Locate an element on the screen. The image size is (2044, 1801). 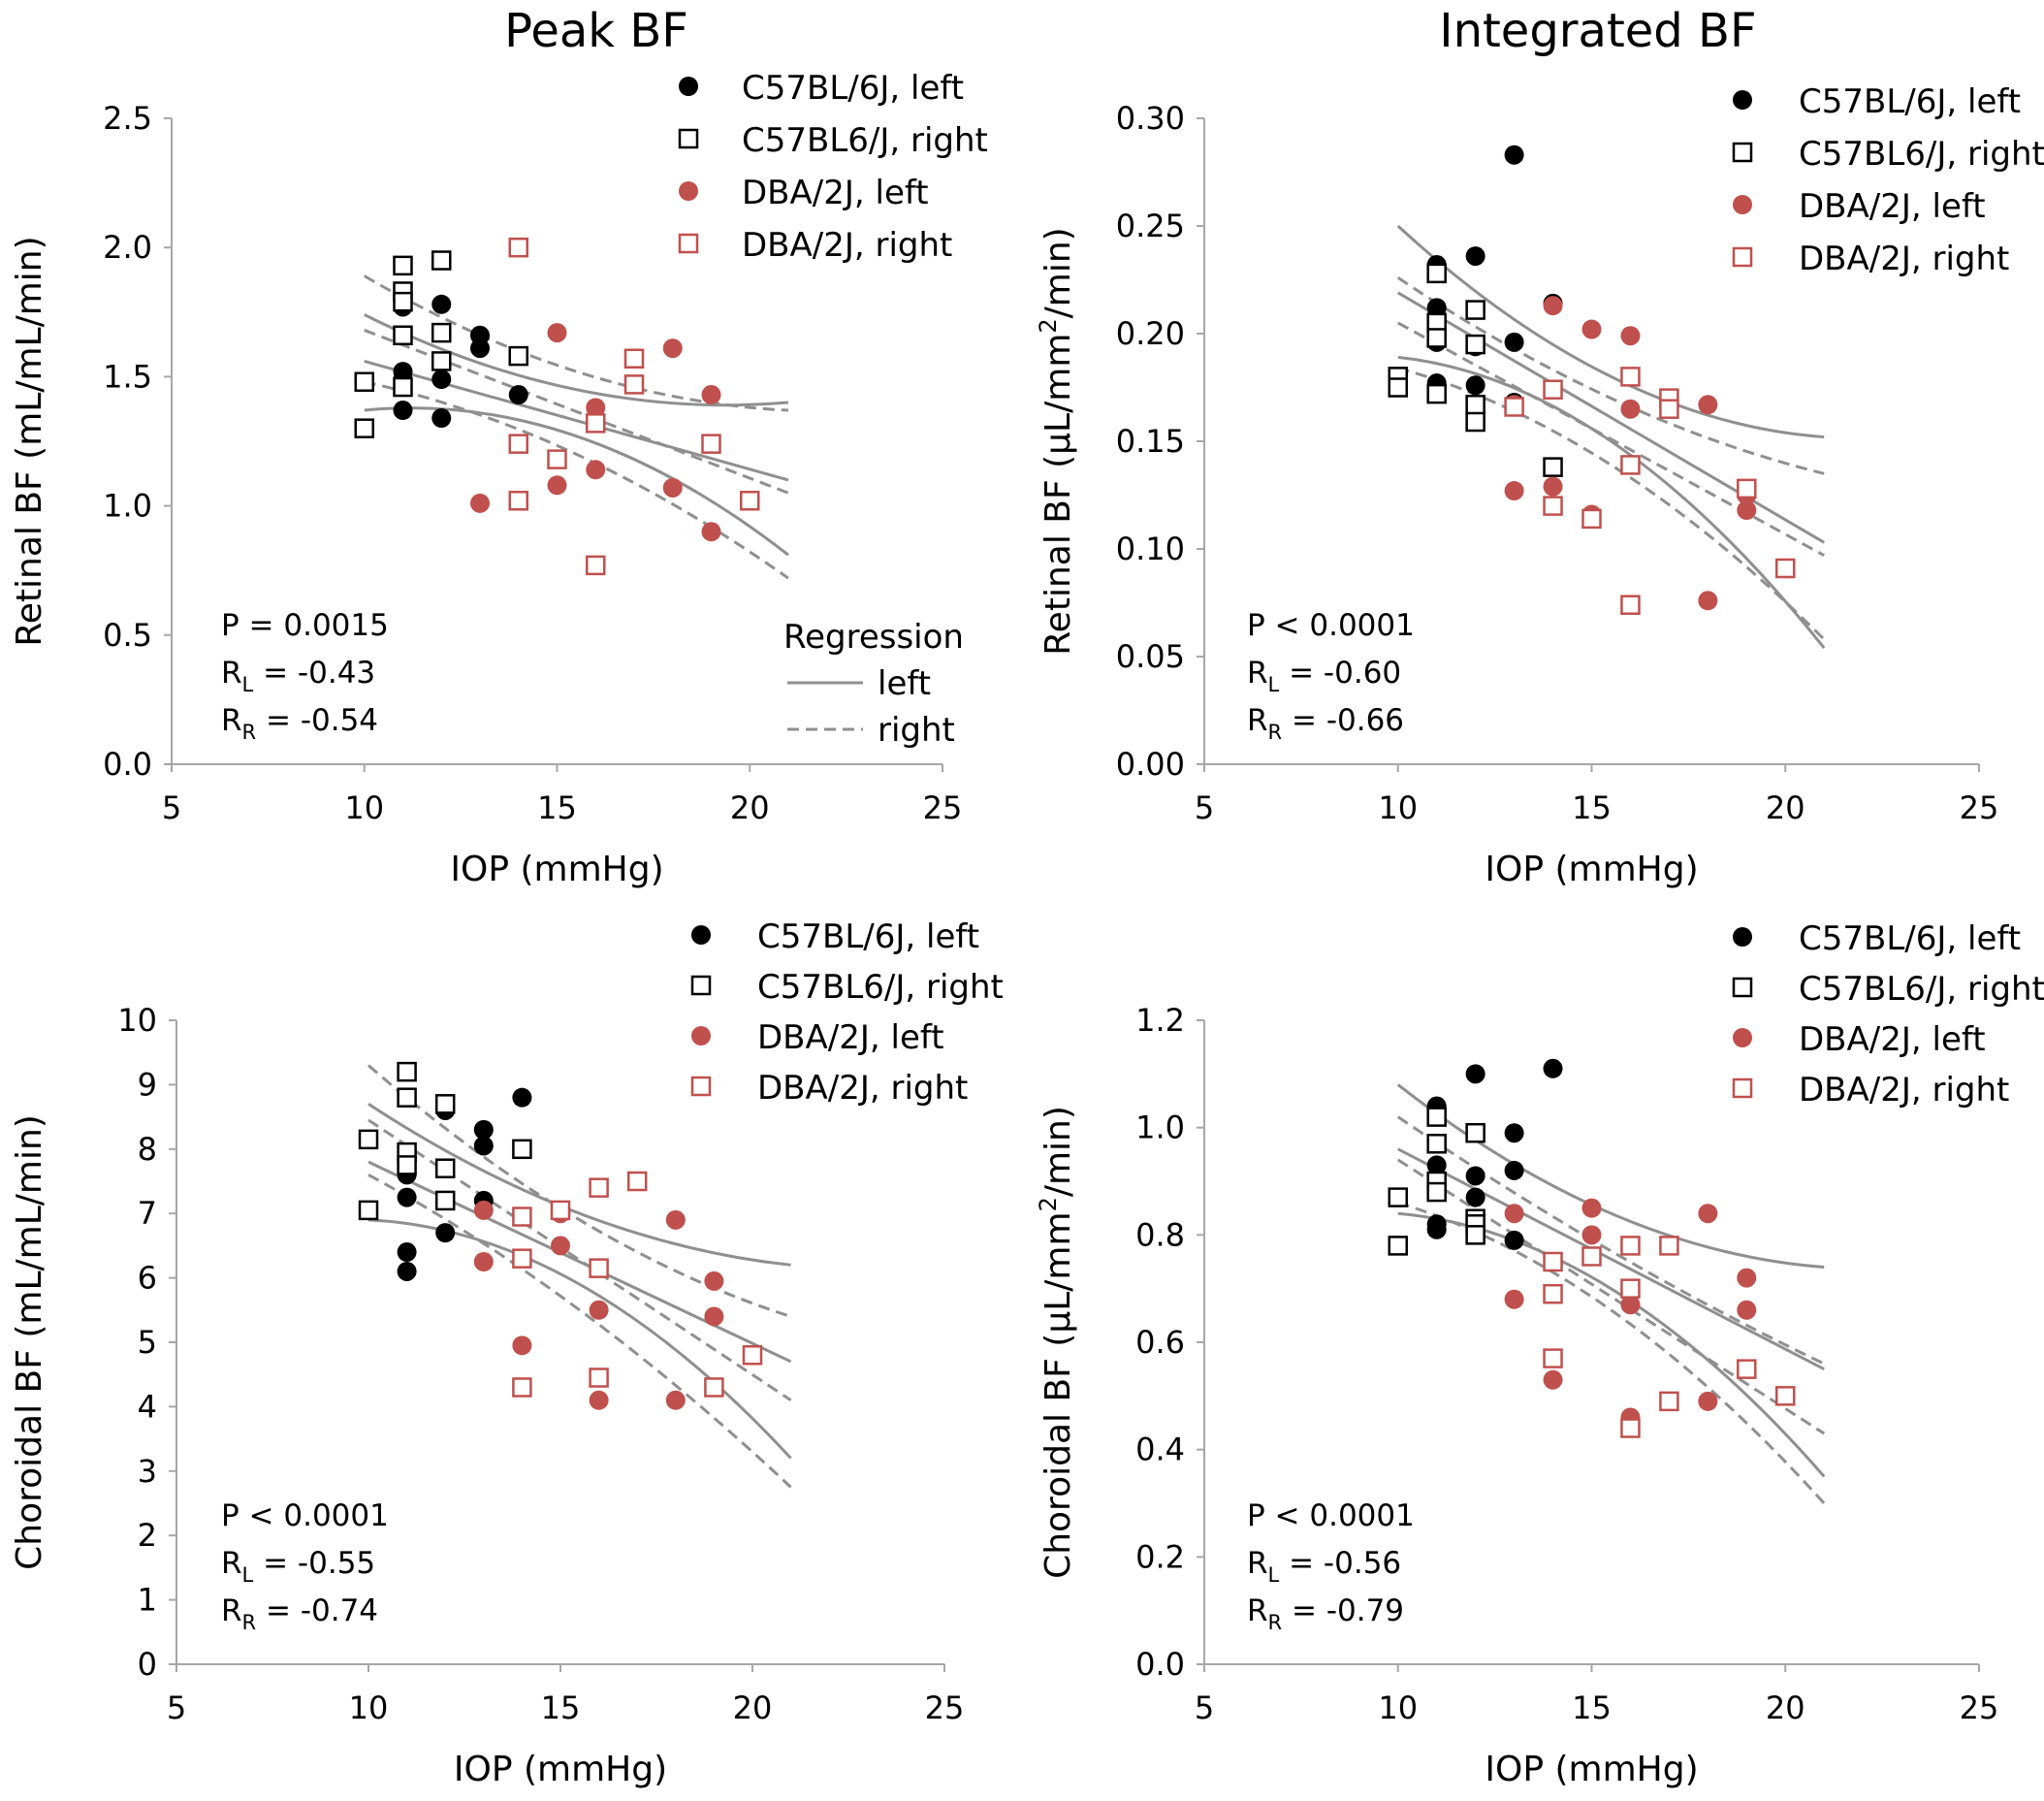
x-tick-label: 20 is located at coordinates (750, 807).